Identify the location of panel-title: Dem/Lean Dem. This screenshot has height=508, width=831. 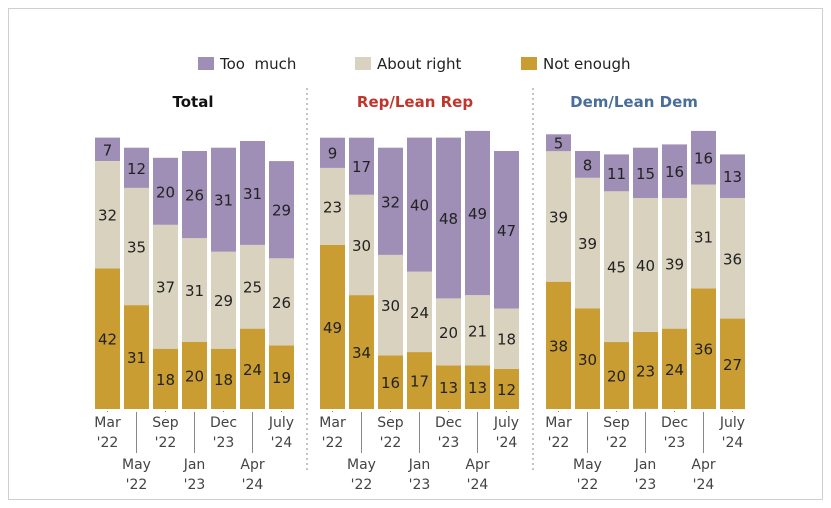
(634, 102).